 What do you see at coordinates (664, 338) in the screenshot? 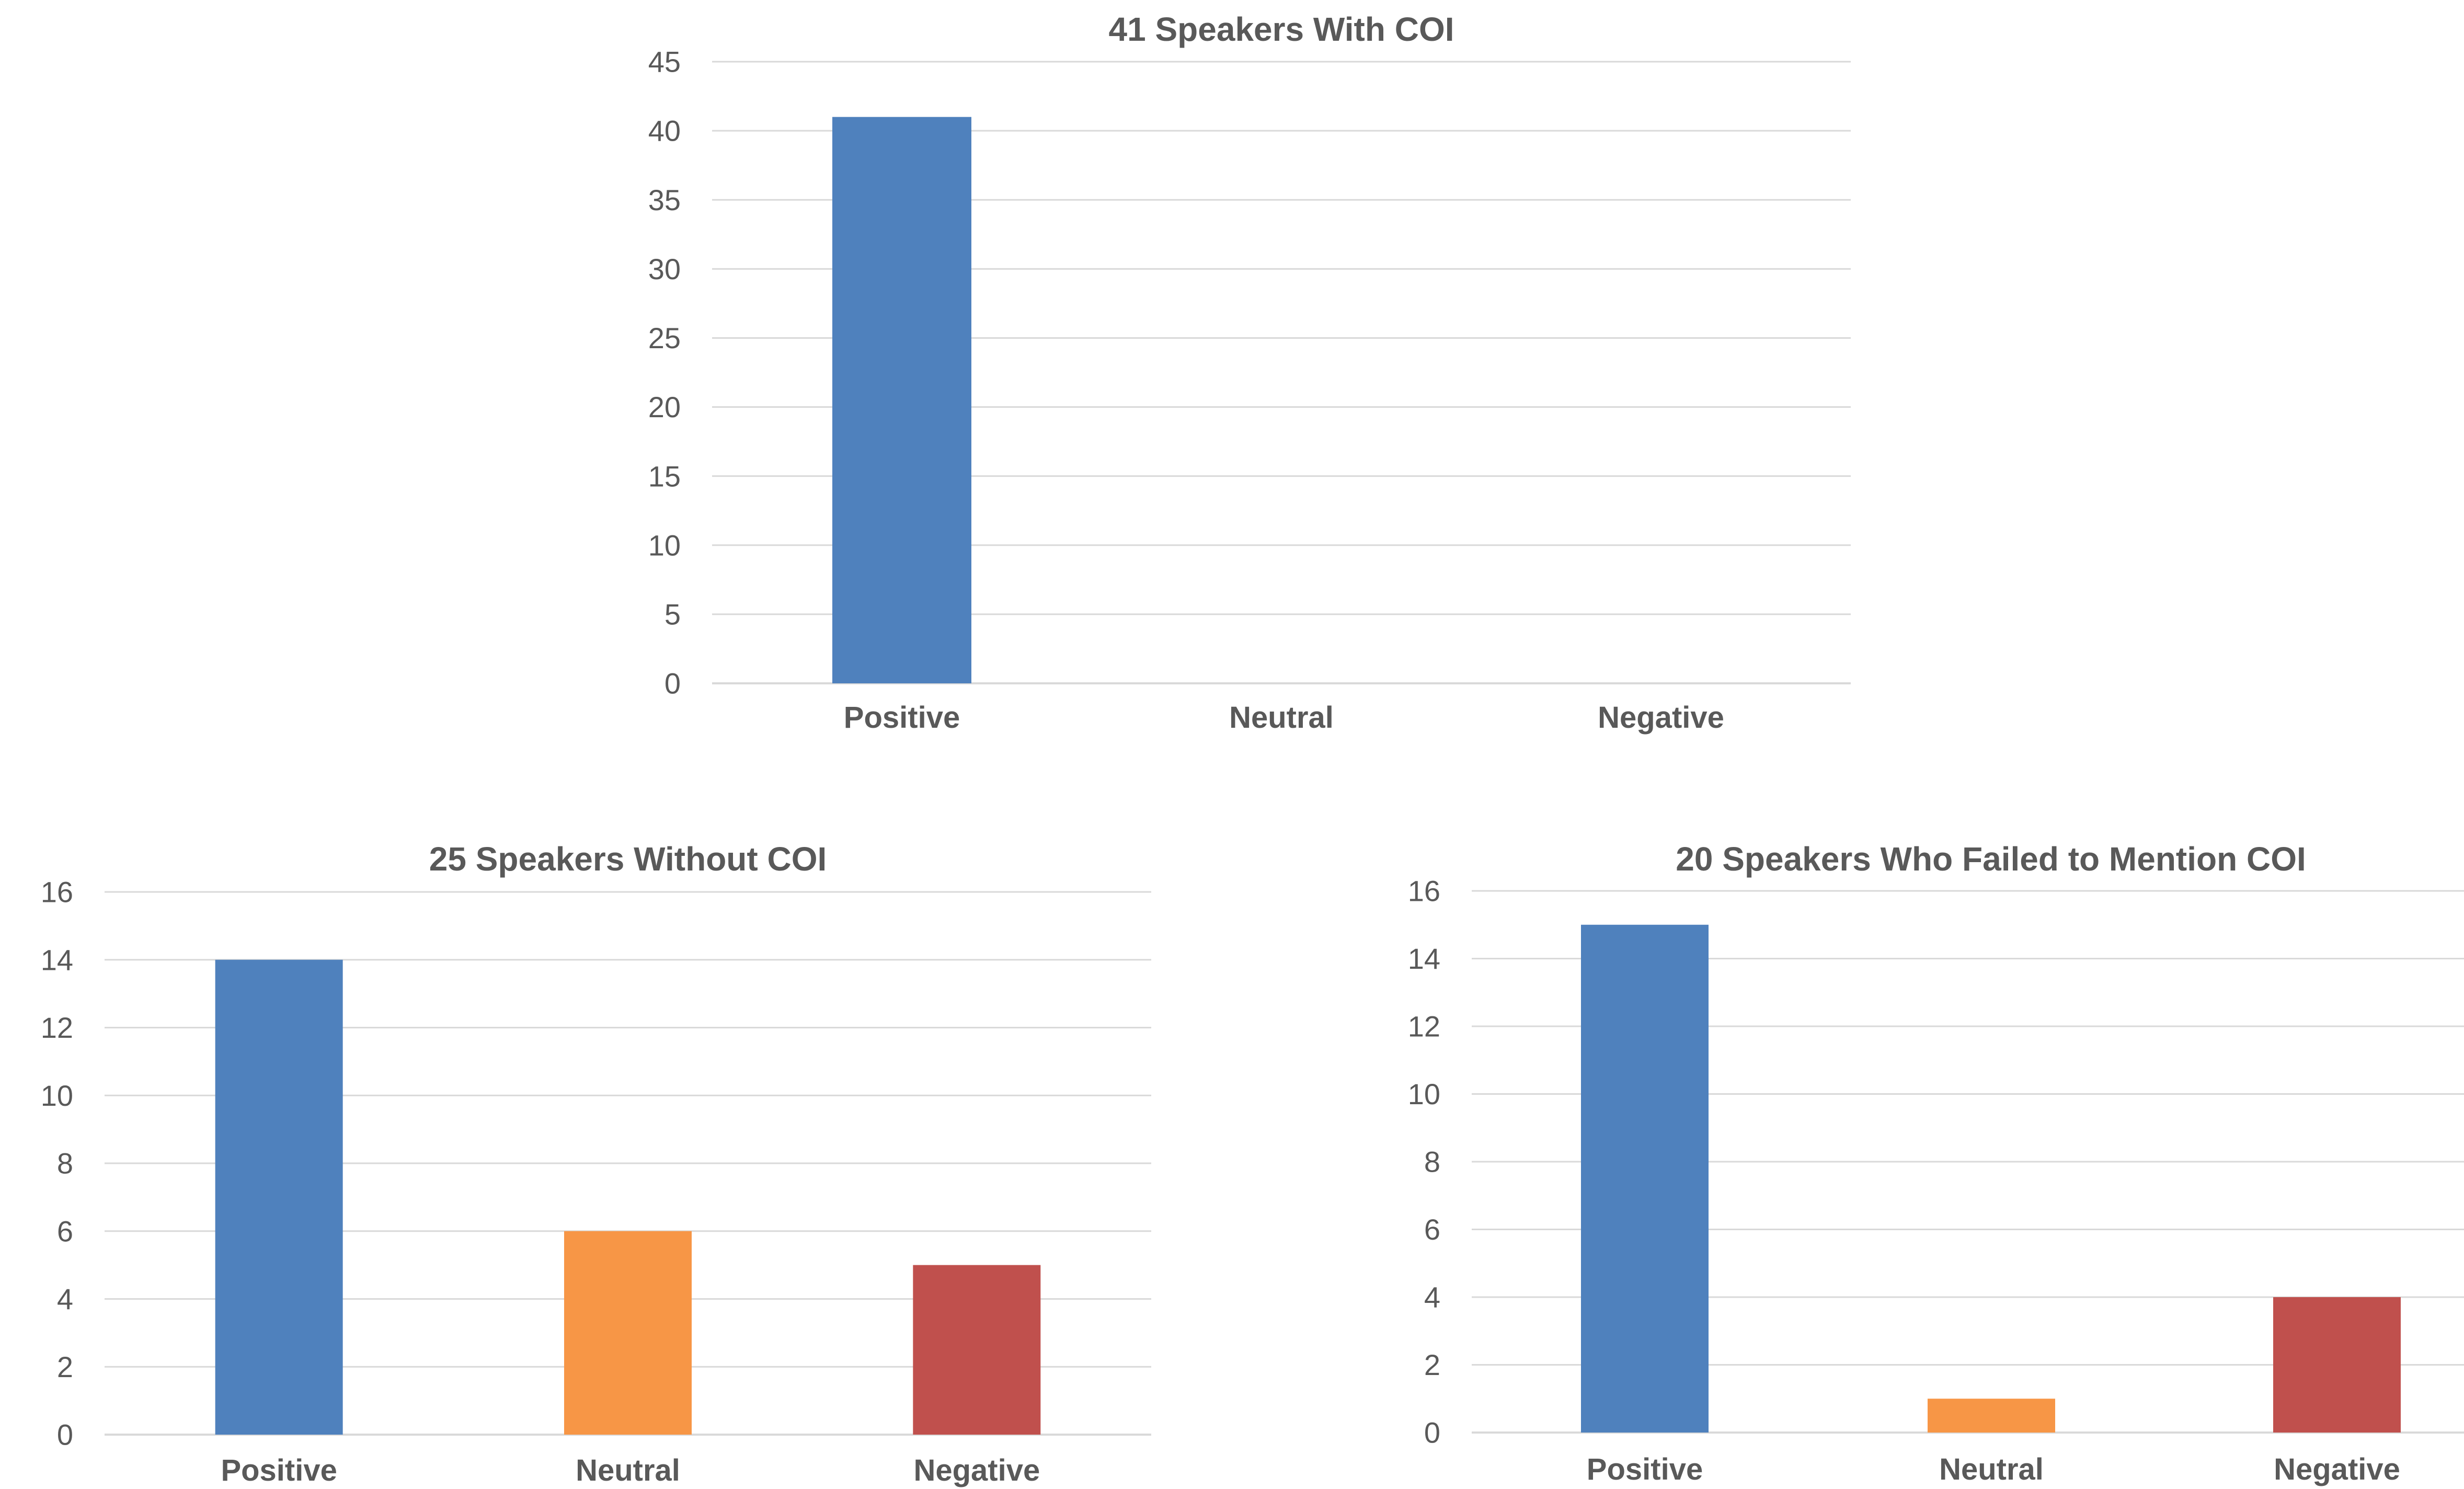
I see `y-tick-label: 25` at bounding box center [664, 338].